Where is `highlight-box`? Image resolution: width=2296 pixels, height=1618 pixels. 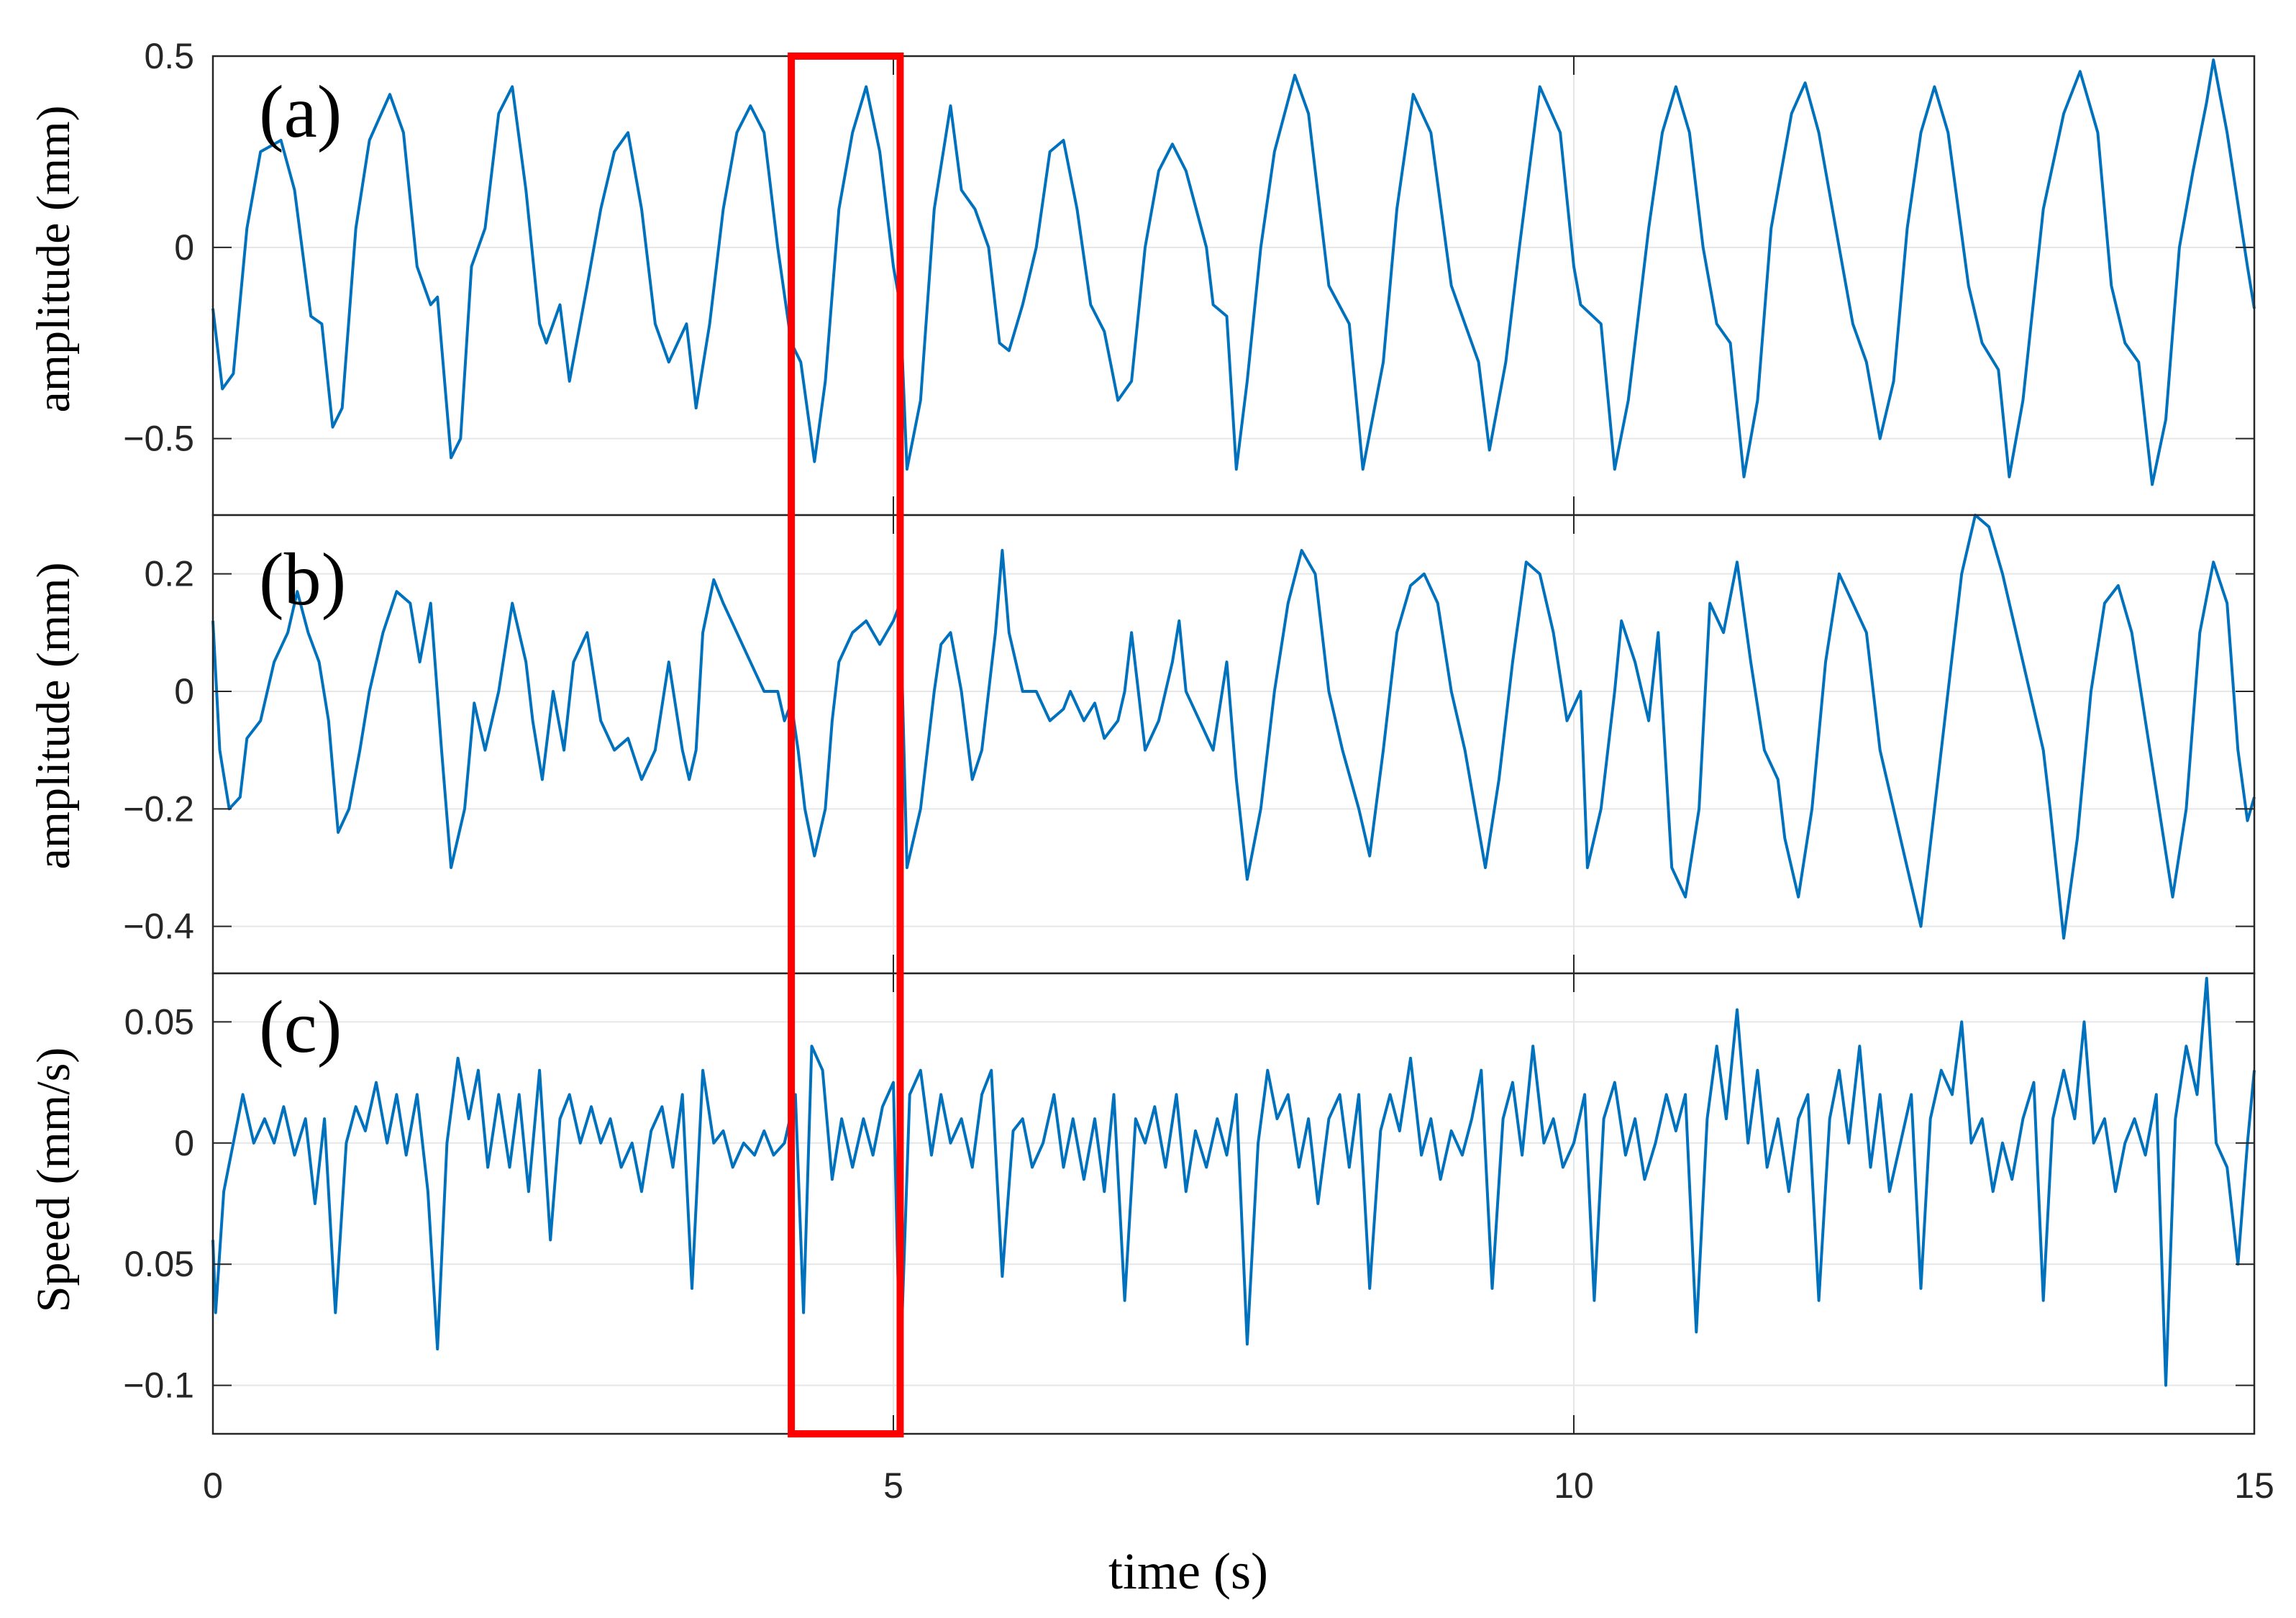 highlight-box is located at coordinates (846, 745).